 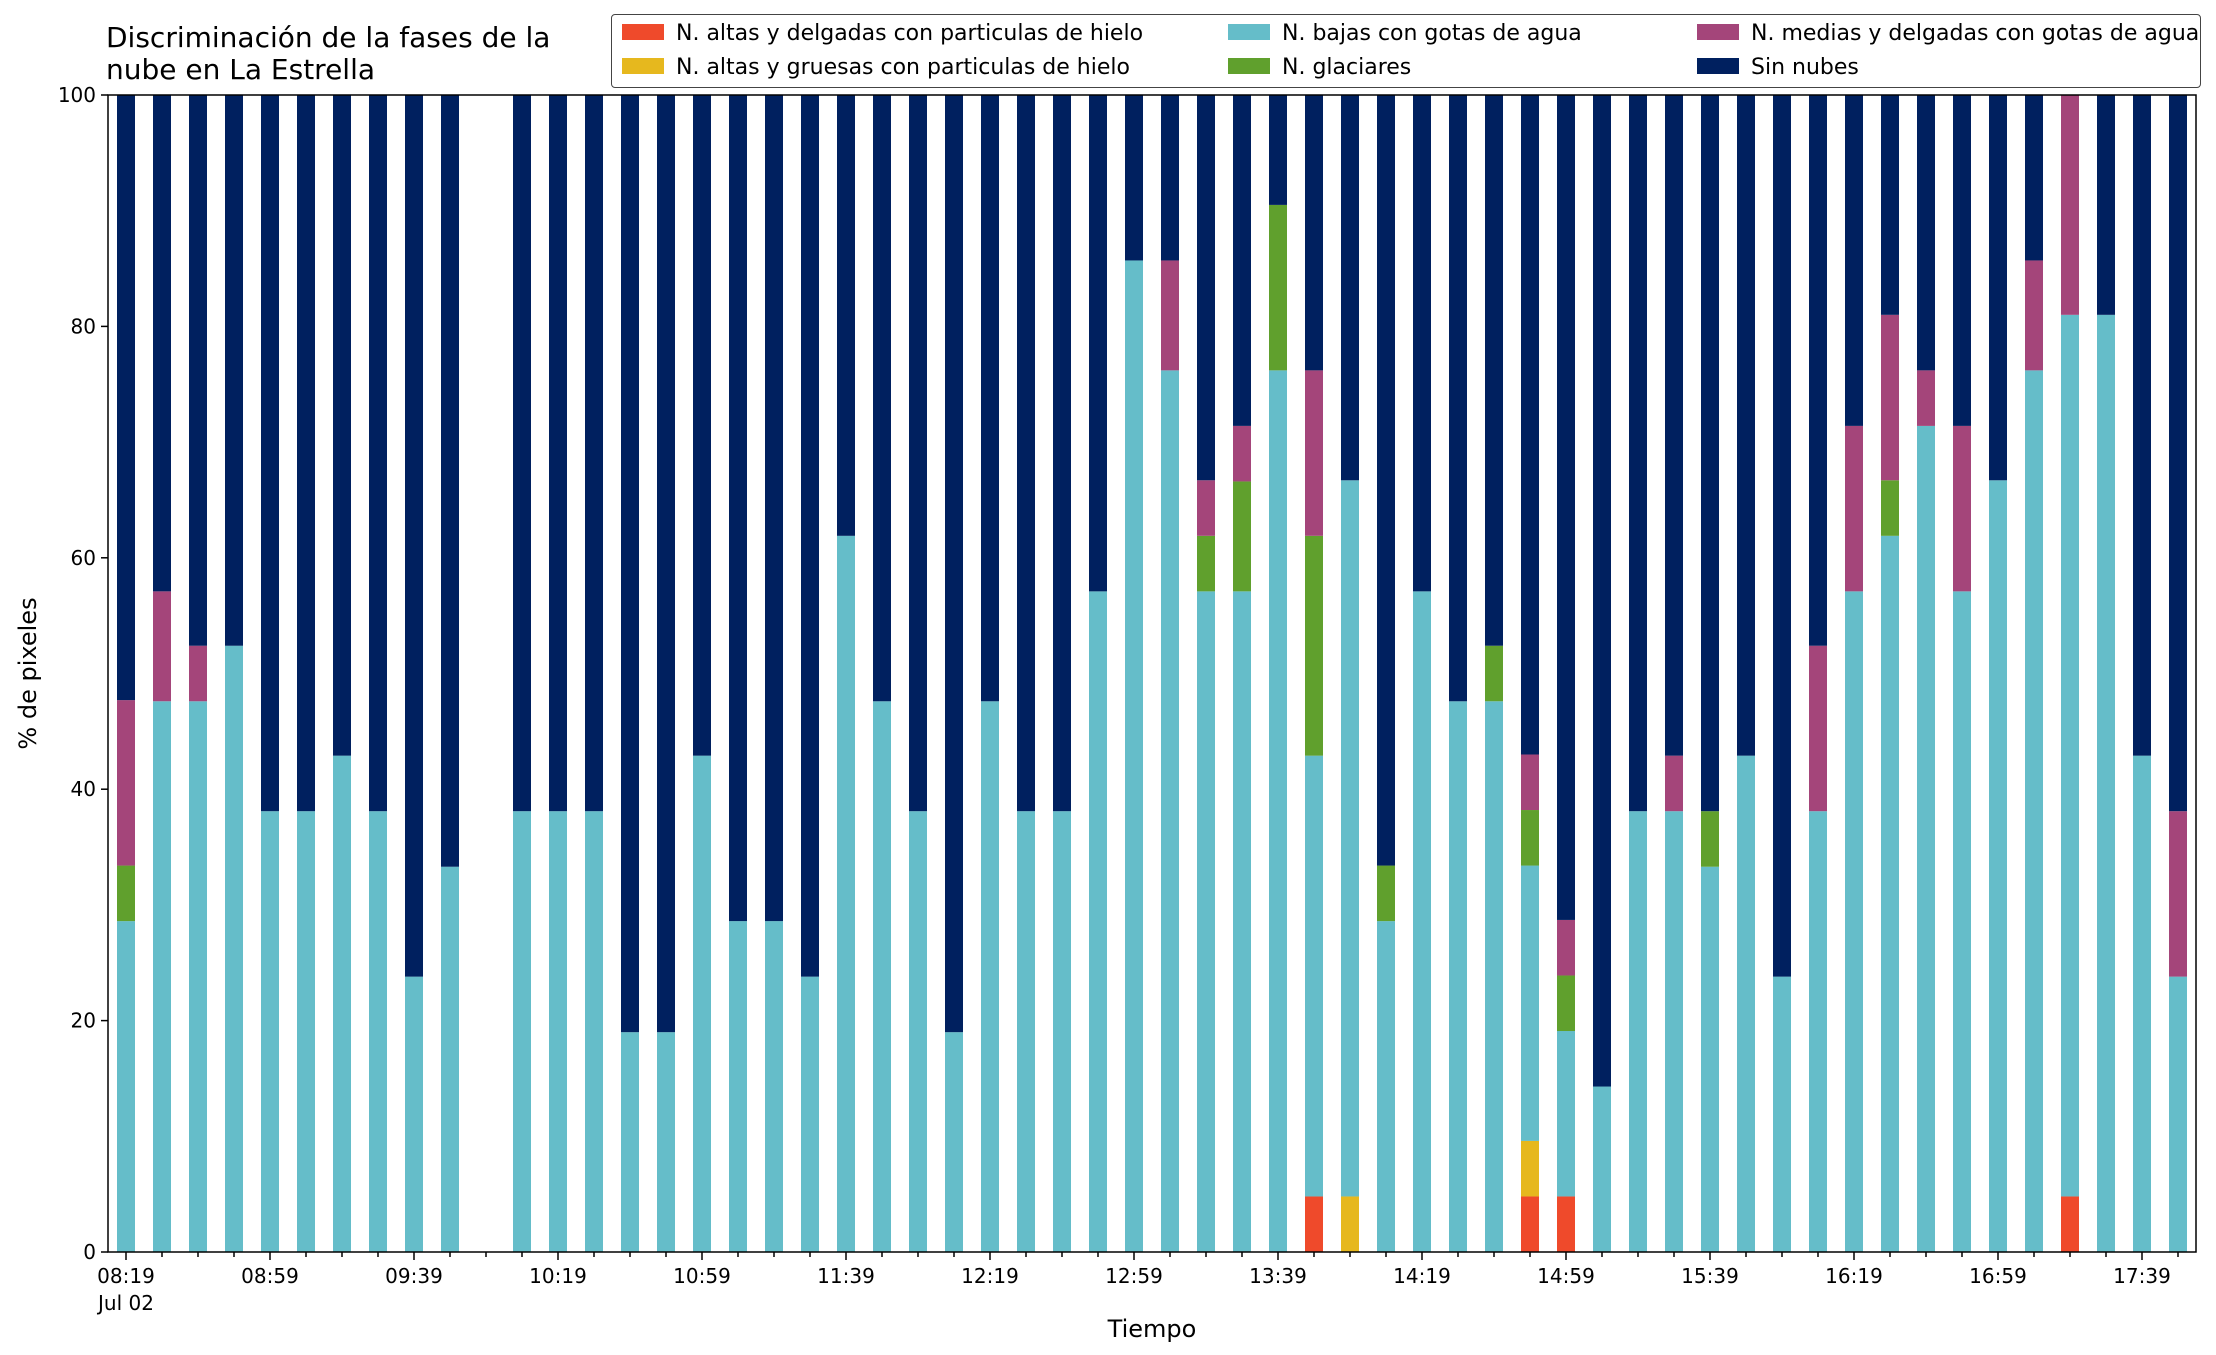 I want to click on y-tick-label: 100, so click(x=77, y=95).